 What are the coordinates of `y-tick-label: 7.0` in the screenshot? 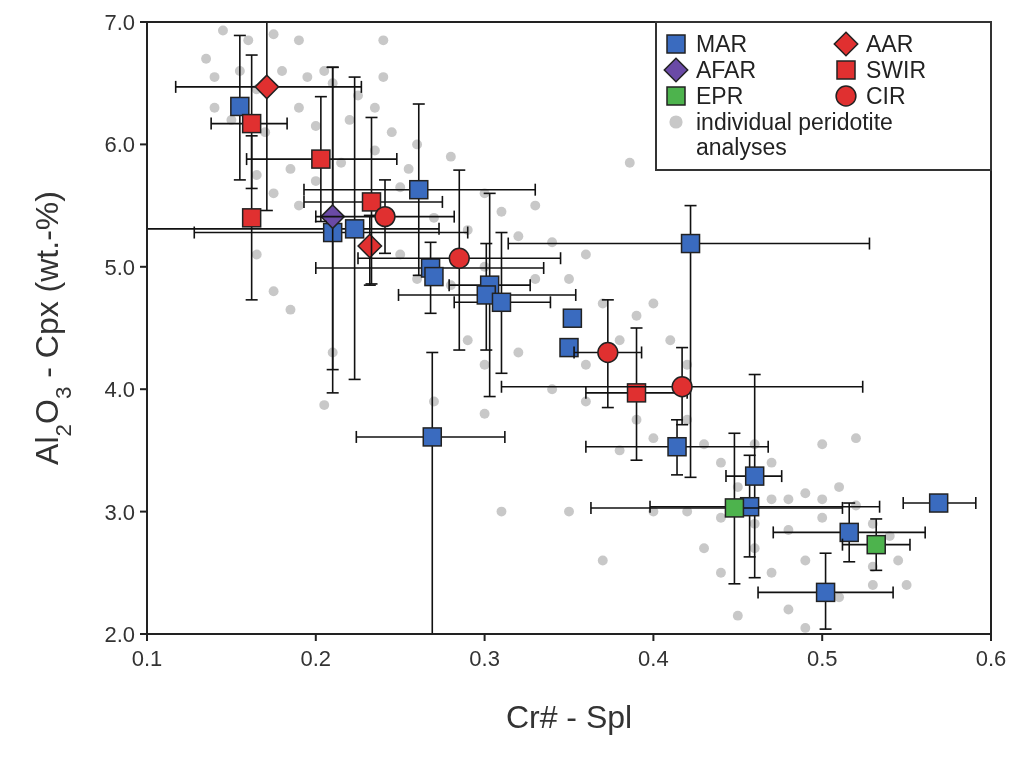 It's located at (119, 22).